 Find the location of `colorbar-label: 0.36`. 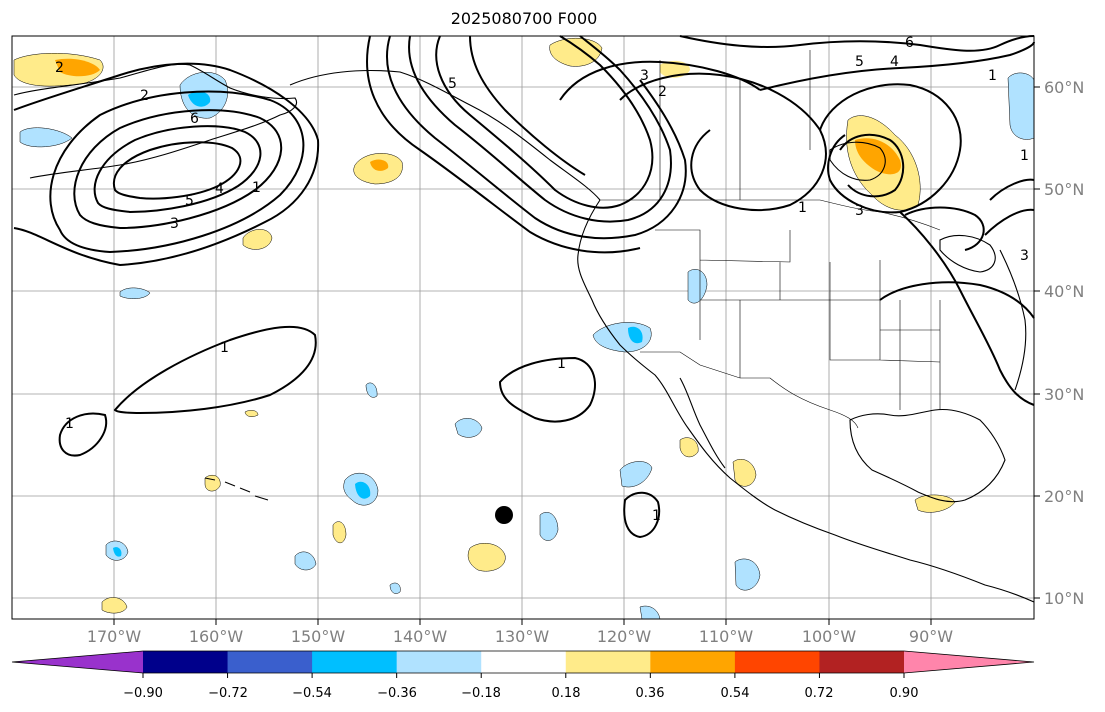

colorbar-label: 0.36 is located at coordinates (650, 693).